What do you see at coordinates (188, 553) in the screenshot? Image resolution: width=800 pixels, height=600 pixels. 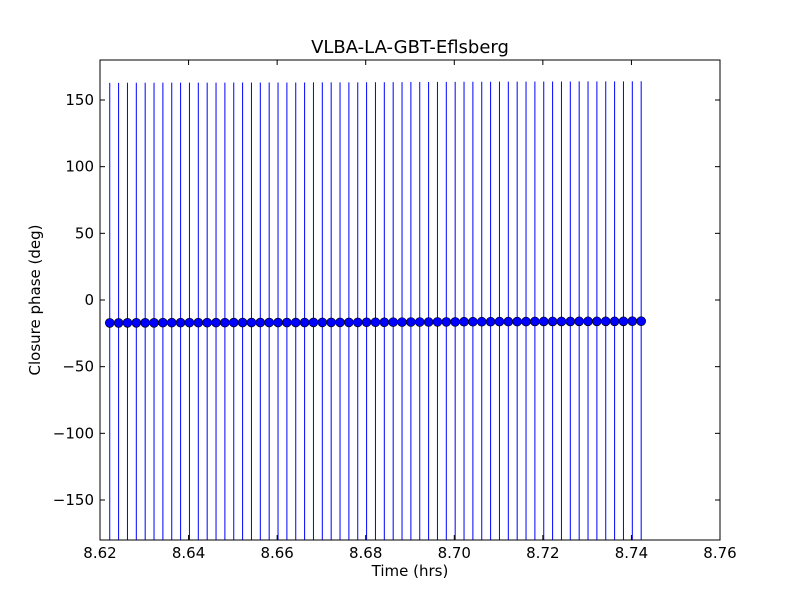 I see `x-tick-label: 8.64` at bounding box center [188, 553].